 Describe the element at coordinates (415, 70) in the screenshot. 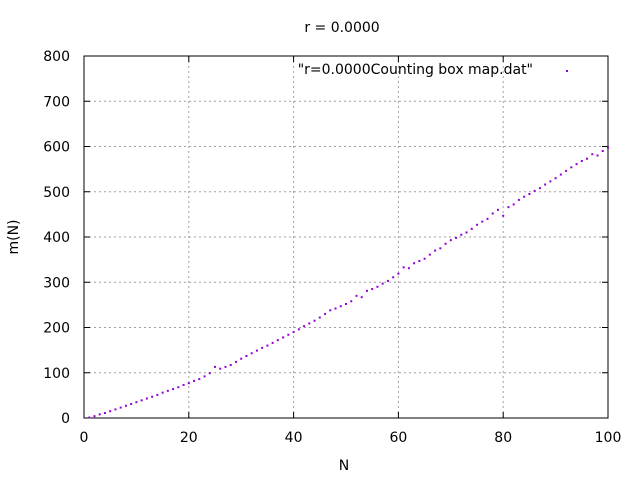

I see `legend-label: "r=0.0000Counting box map.dat"` at that location.